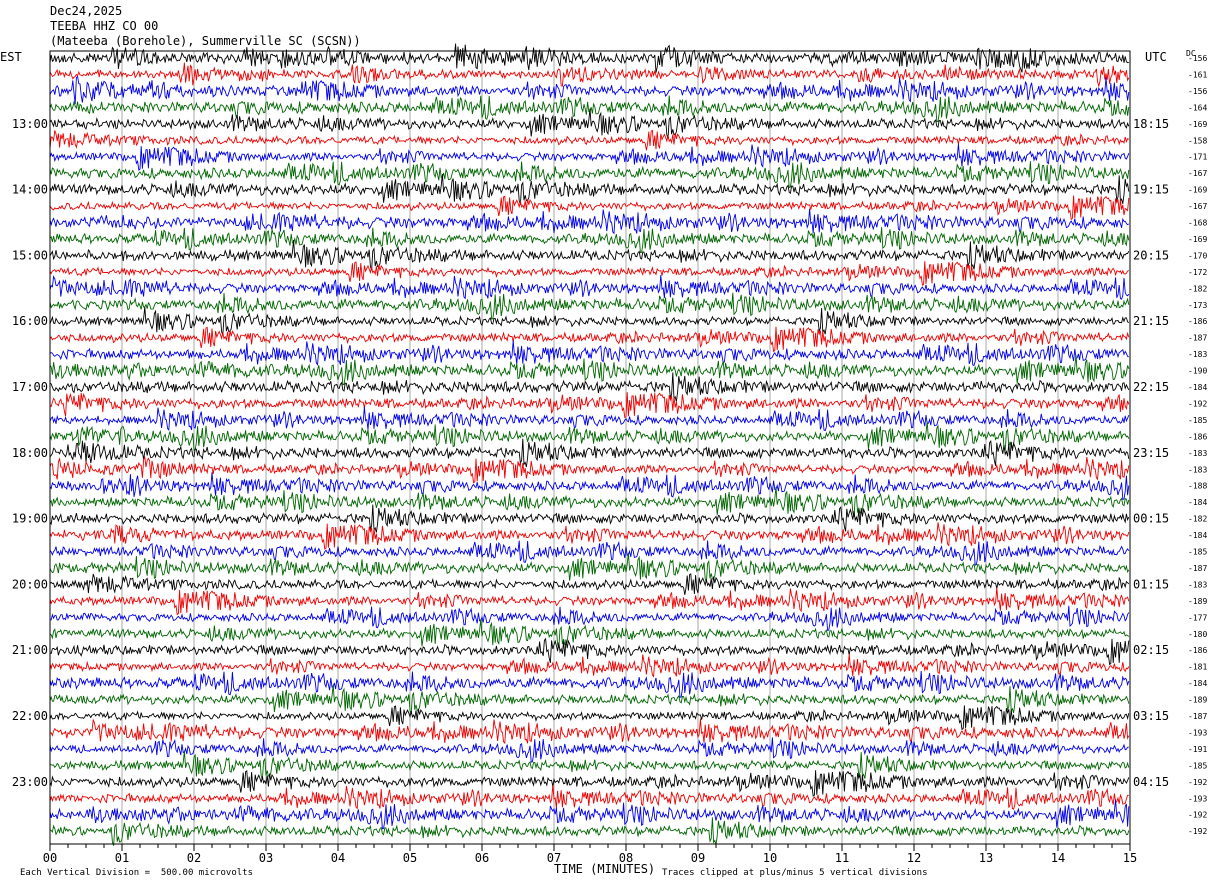  What do you see at coordinates (338, 858) in the screenshot?
I see `x-tick-label: 04` at bounding box center [338, 858].